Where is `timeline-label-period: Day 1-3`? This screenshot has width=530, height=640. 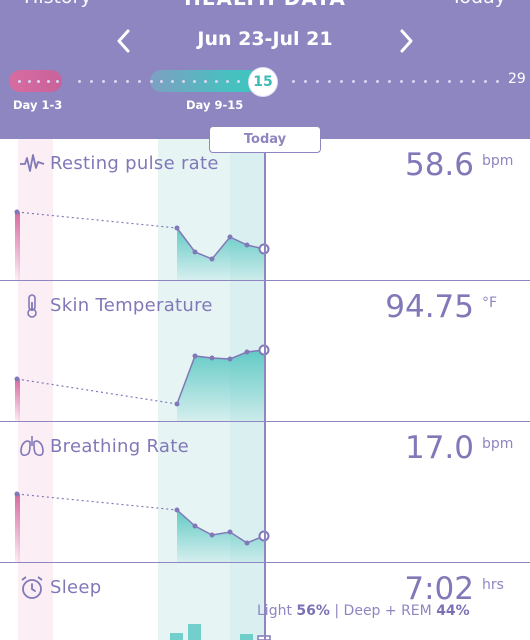
timeline-label-period: Day 1-3 is located at coordinates (38, 105).